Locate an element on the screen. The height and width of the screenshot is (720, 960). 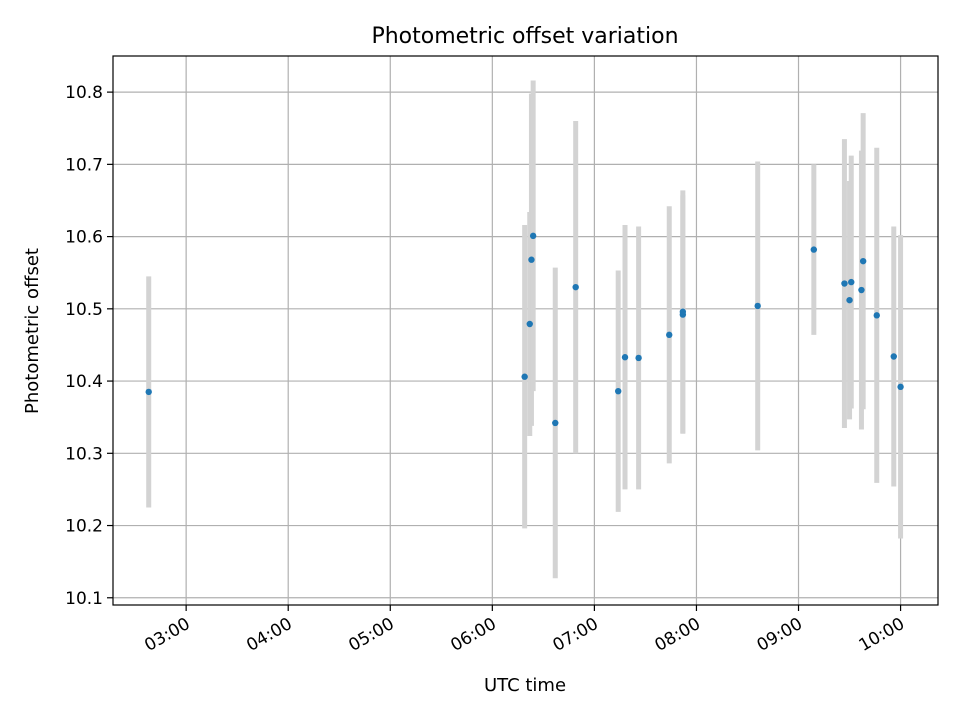
y-tick-label: 10.7 is located at coordinates (84, 165).